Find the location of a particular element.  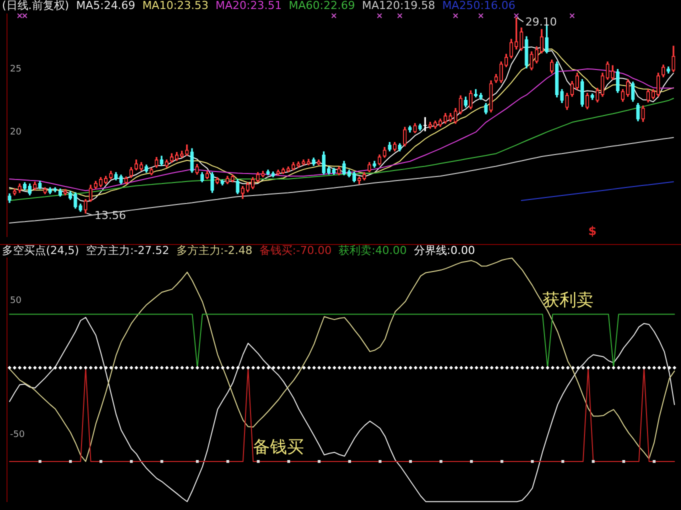

series-label: 多方主力:-2.48 is located at coordinates (214, 250).